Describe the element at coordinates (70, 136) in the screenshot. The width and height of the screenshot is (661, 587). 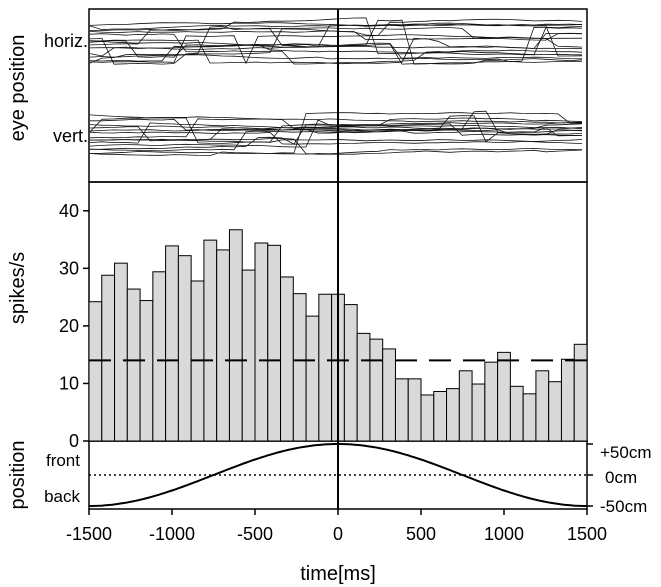
I see `vert-label: vert.` at that location.